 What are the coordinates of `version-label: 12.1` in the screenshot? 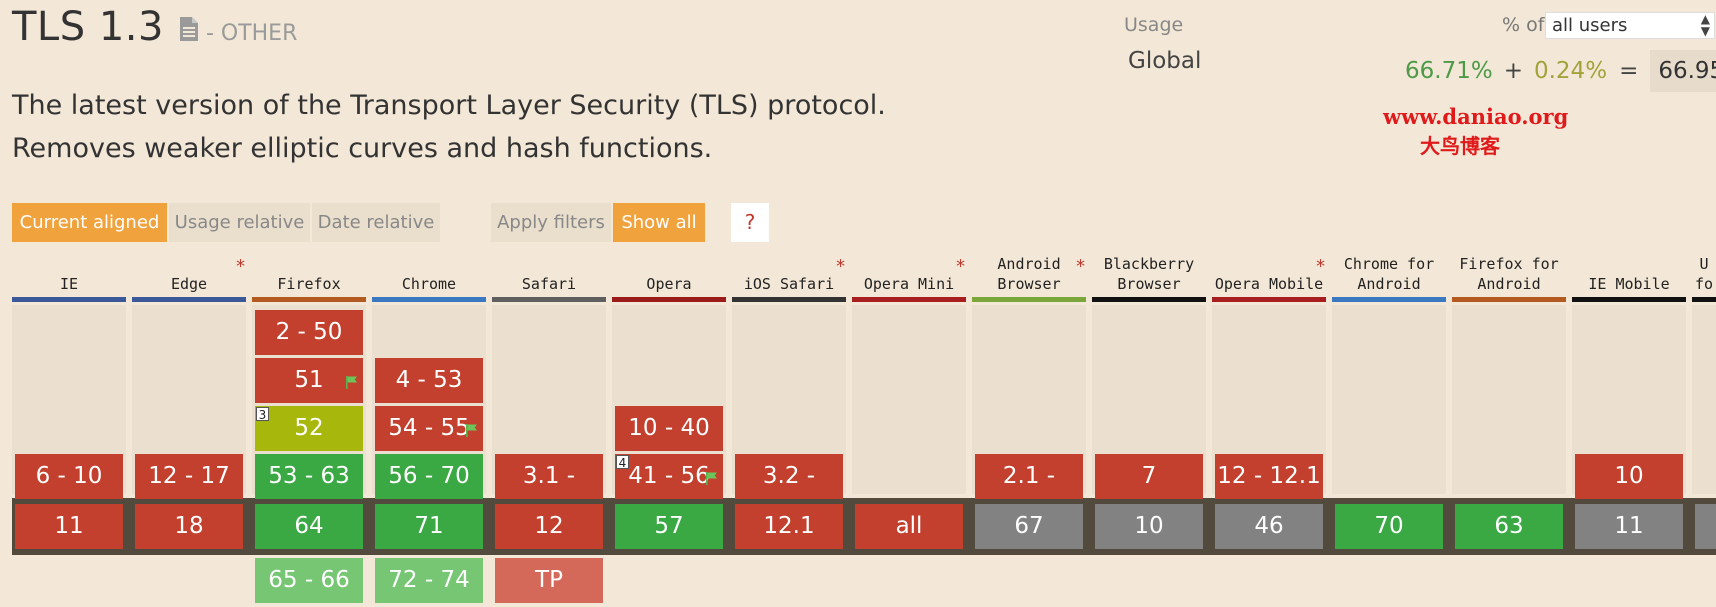 It's located at (789, 526).